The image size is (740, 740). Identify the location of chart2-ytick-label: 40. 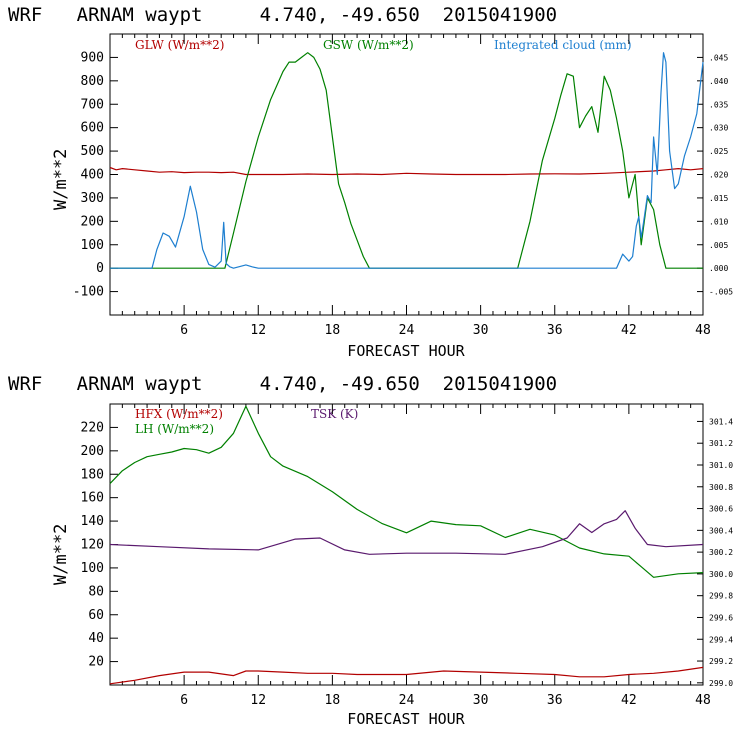
(96, 638).